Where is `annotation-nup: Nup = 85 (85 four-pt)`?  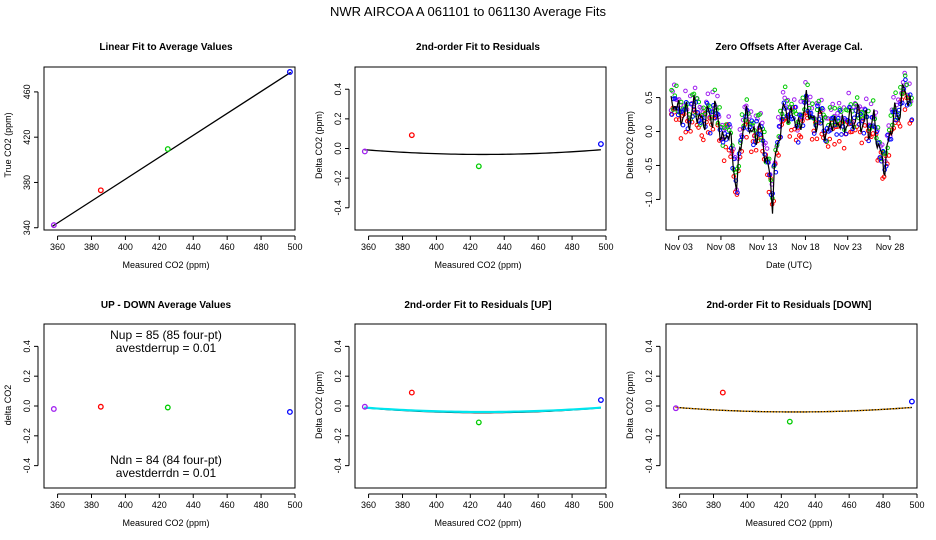
annotation-nup: Nup = 85 (85 four-pt) is located at coordinates (166, 335).